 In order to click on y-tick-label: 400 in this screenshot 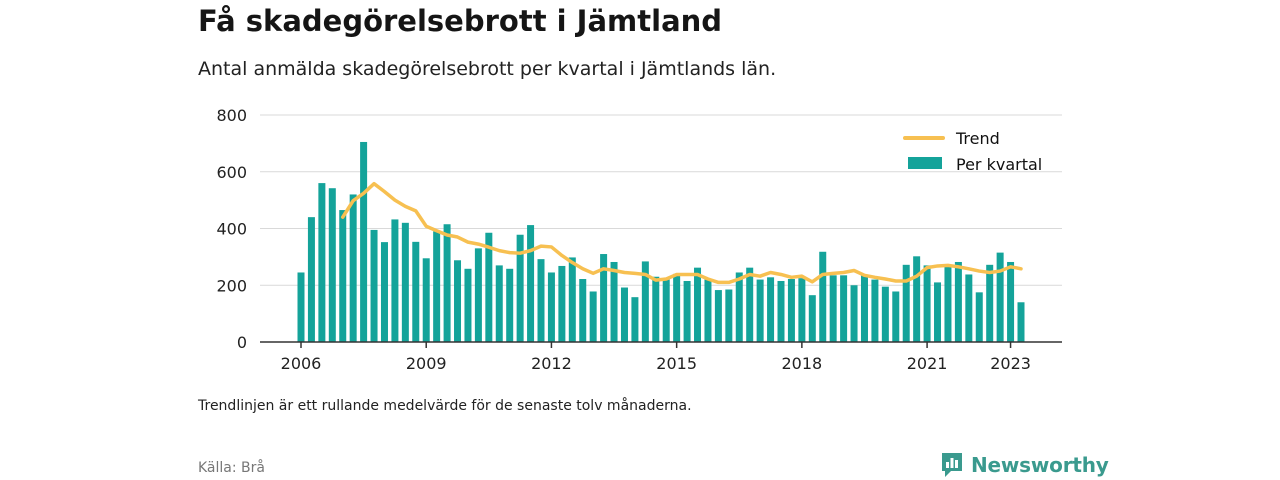, I will do `click(231, 229)`.